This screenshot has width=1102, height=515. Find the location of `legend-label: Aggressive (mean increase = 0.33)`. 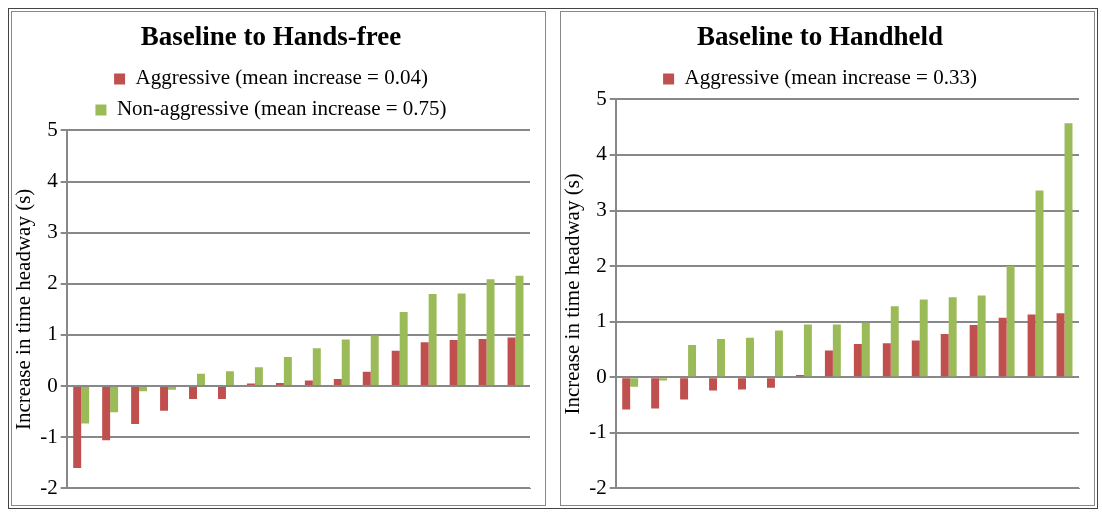

legend-label: Aggressive (mean increase = 0.33) is located at coordinates (830, 77).